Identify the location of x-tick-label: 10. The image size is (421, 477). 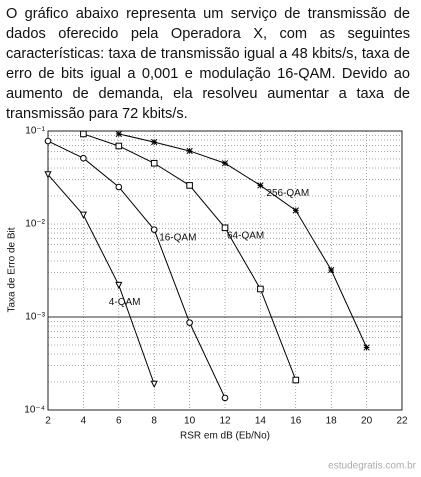
(190, 421).